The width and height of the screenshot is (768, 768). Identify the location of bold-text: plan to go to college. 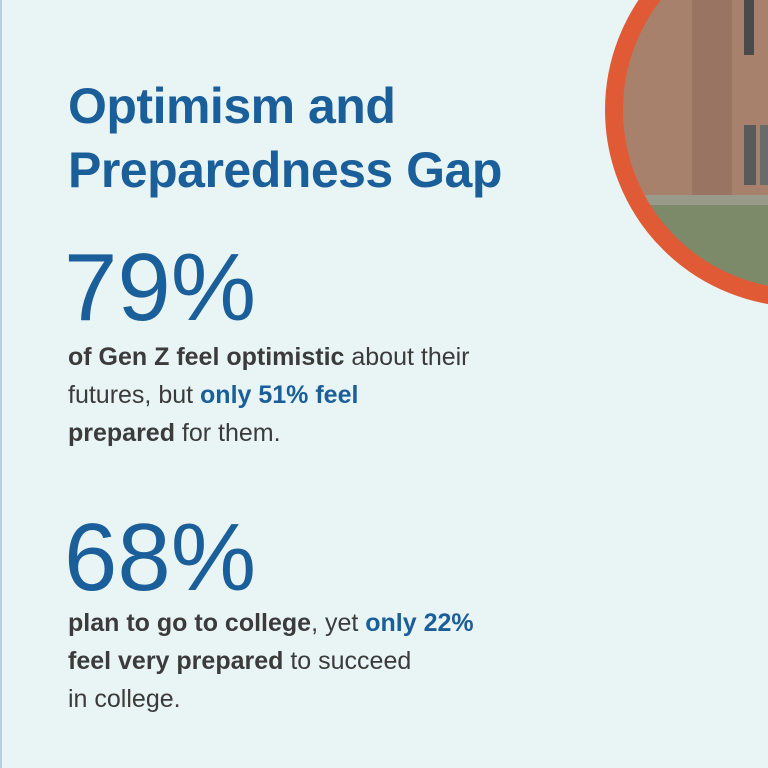
(190, 623).